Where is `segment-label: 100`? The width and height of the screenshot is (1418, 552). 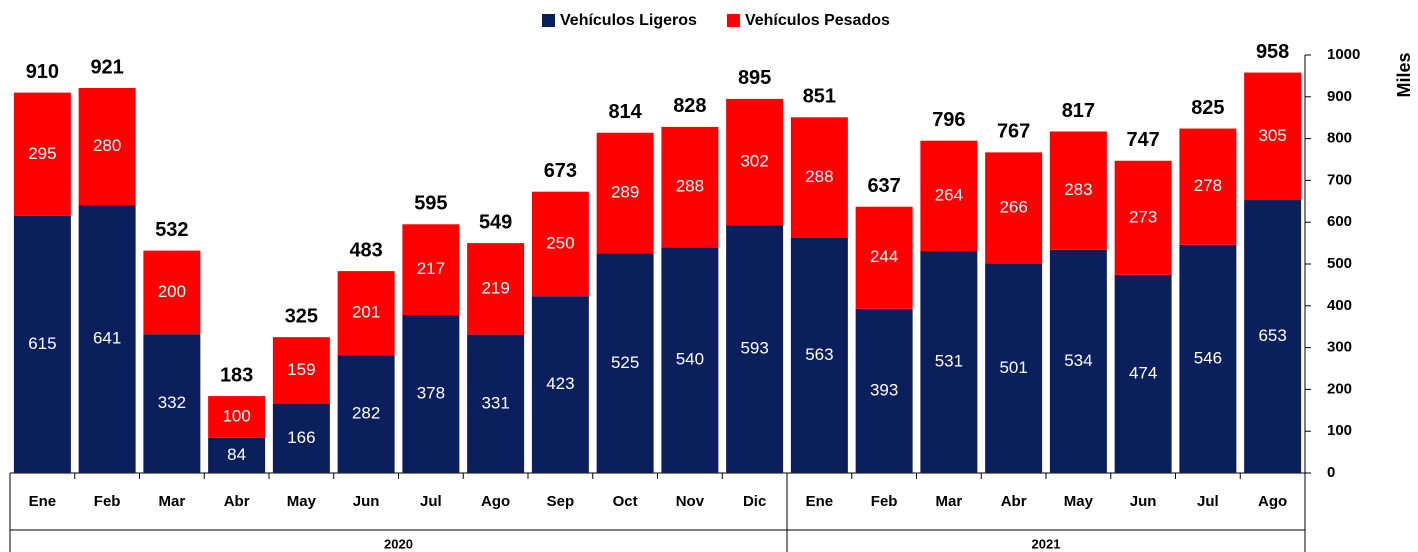 segment-label: 100 is located at coordinates (236, 415).